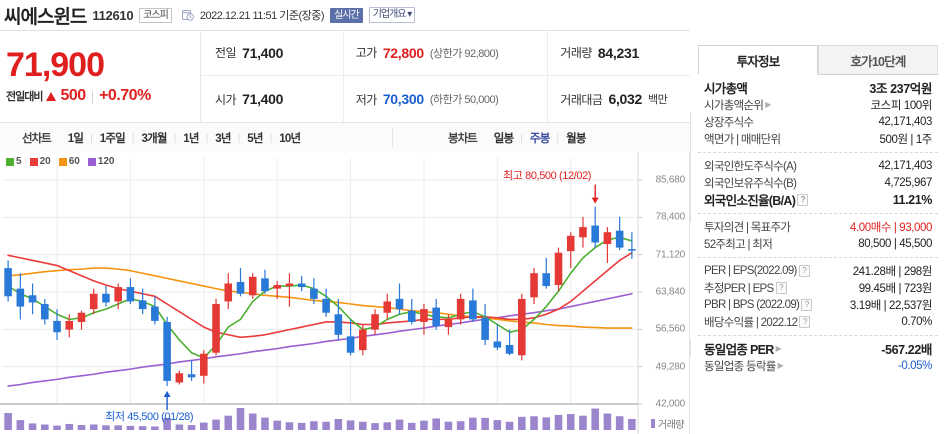  What do you see at coordinates (100, 76) in the screenshot?
I see `current-price-block: 71,900 전일대비 500 | +0.70%` at bounding box center [100, 76].